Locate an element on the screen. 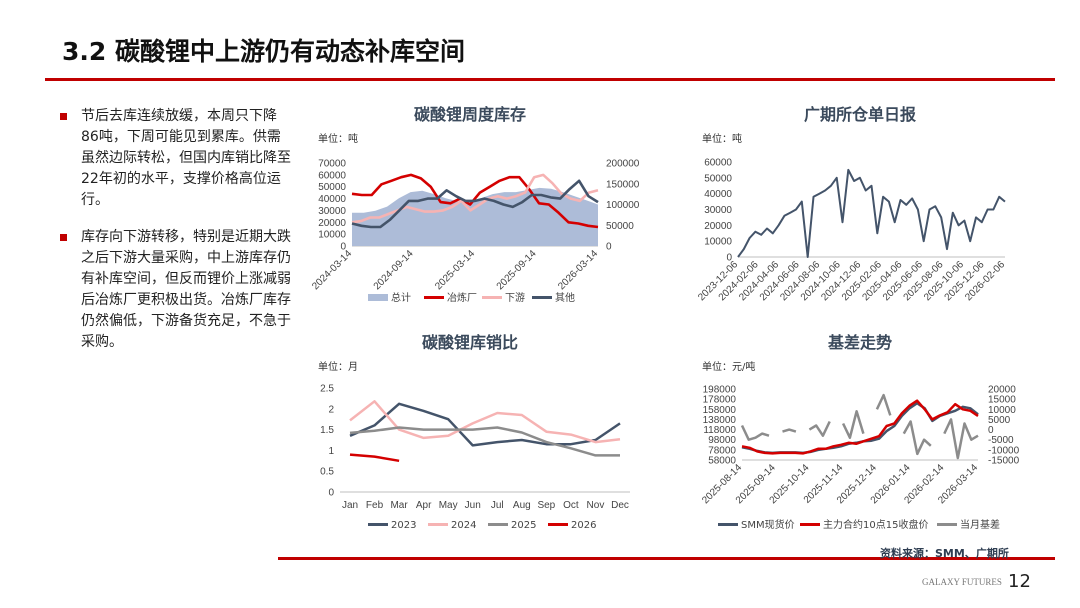 Image resolution: width=1080 pixels, height=608 pixels. x-tick-label: Feb is located at coordinates (375, 505).